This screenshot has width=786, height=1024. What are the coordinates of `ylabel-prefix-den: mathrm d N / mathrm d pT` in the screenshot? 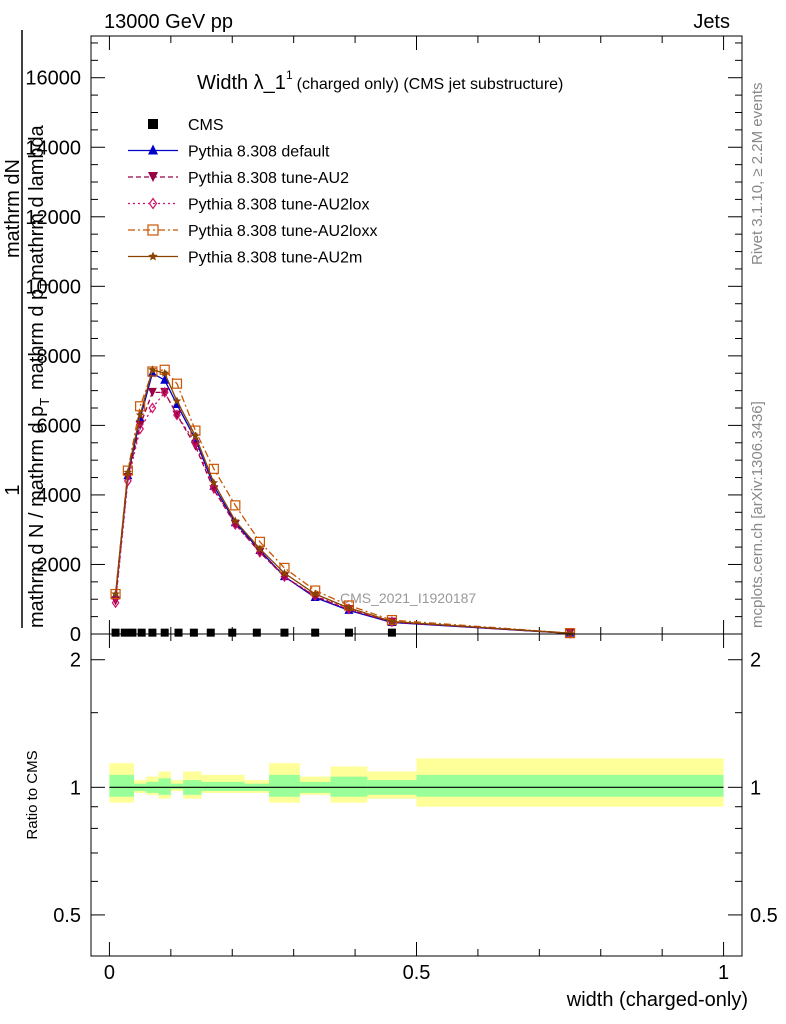 It's located at (39, 513).